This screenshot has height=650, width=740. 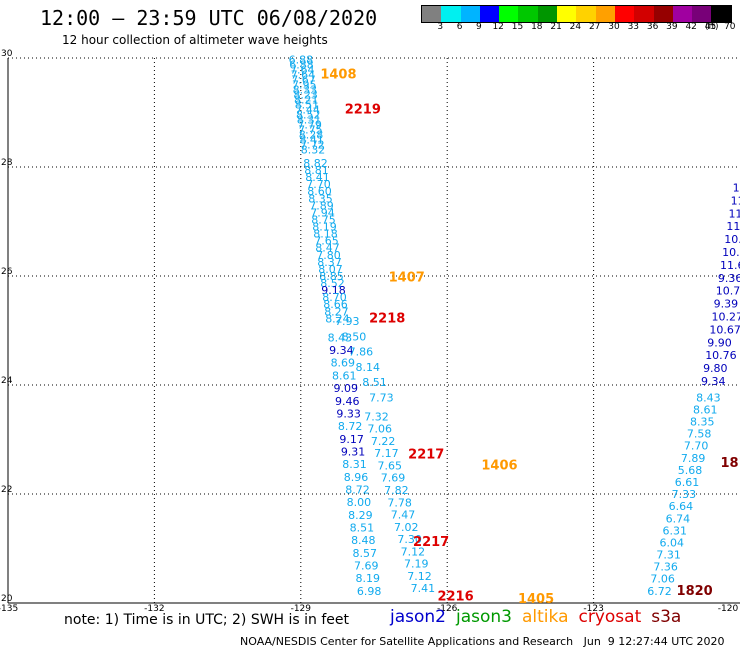 What do you see at coordinates (678, 518) in the screenshot?
I see `wave-height-value: 6.74` at bounding box center [678, 518].